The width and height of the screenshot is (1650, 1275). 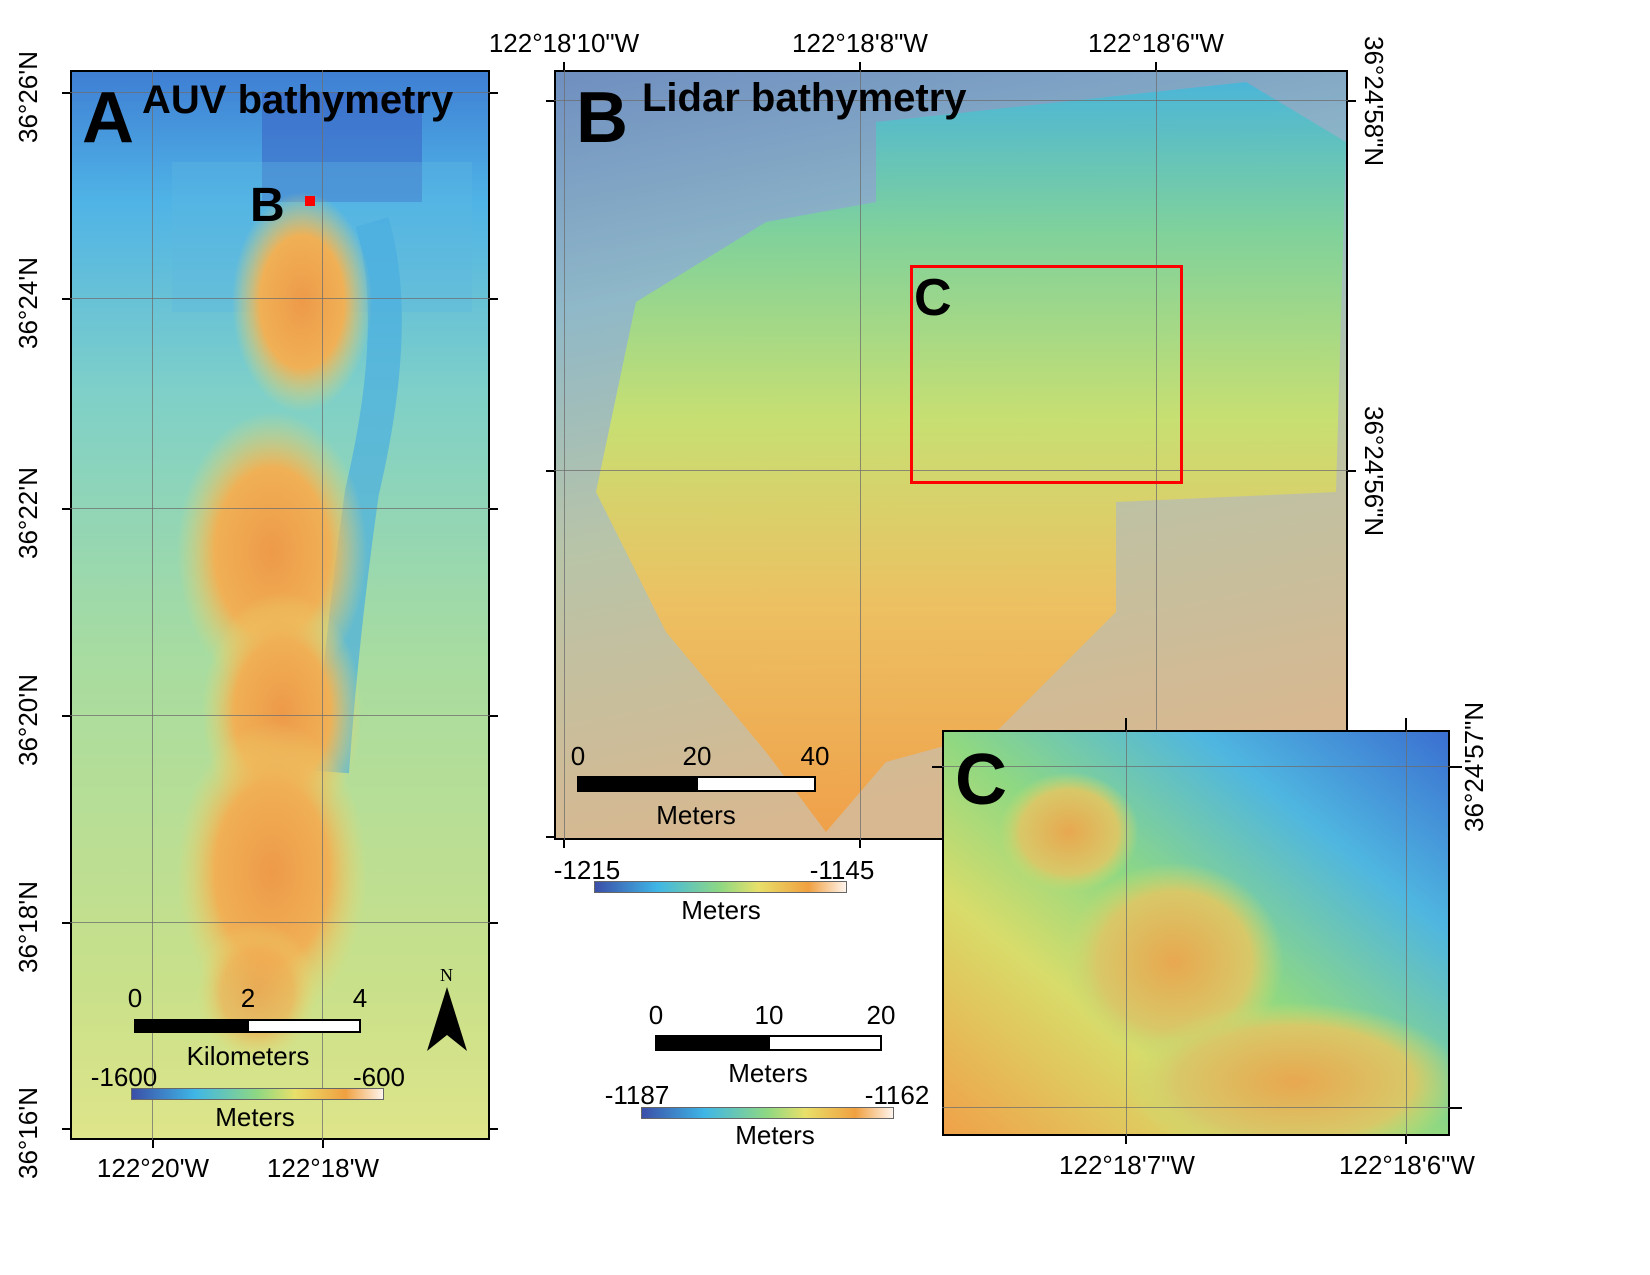 What do you see at coordinates (1374, 101) in the screenshot?
I see `panel-b-lat-label: 36°24'58"N` at bounding box center [1374, 101].